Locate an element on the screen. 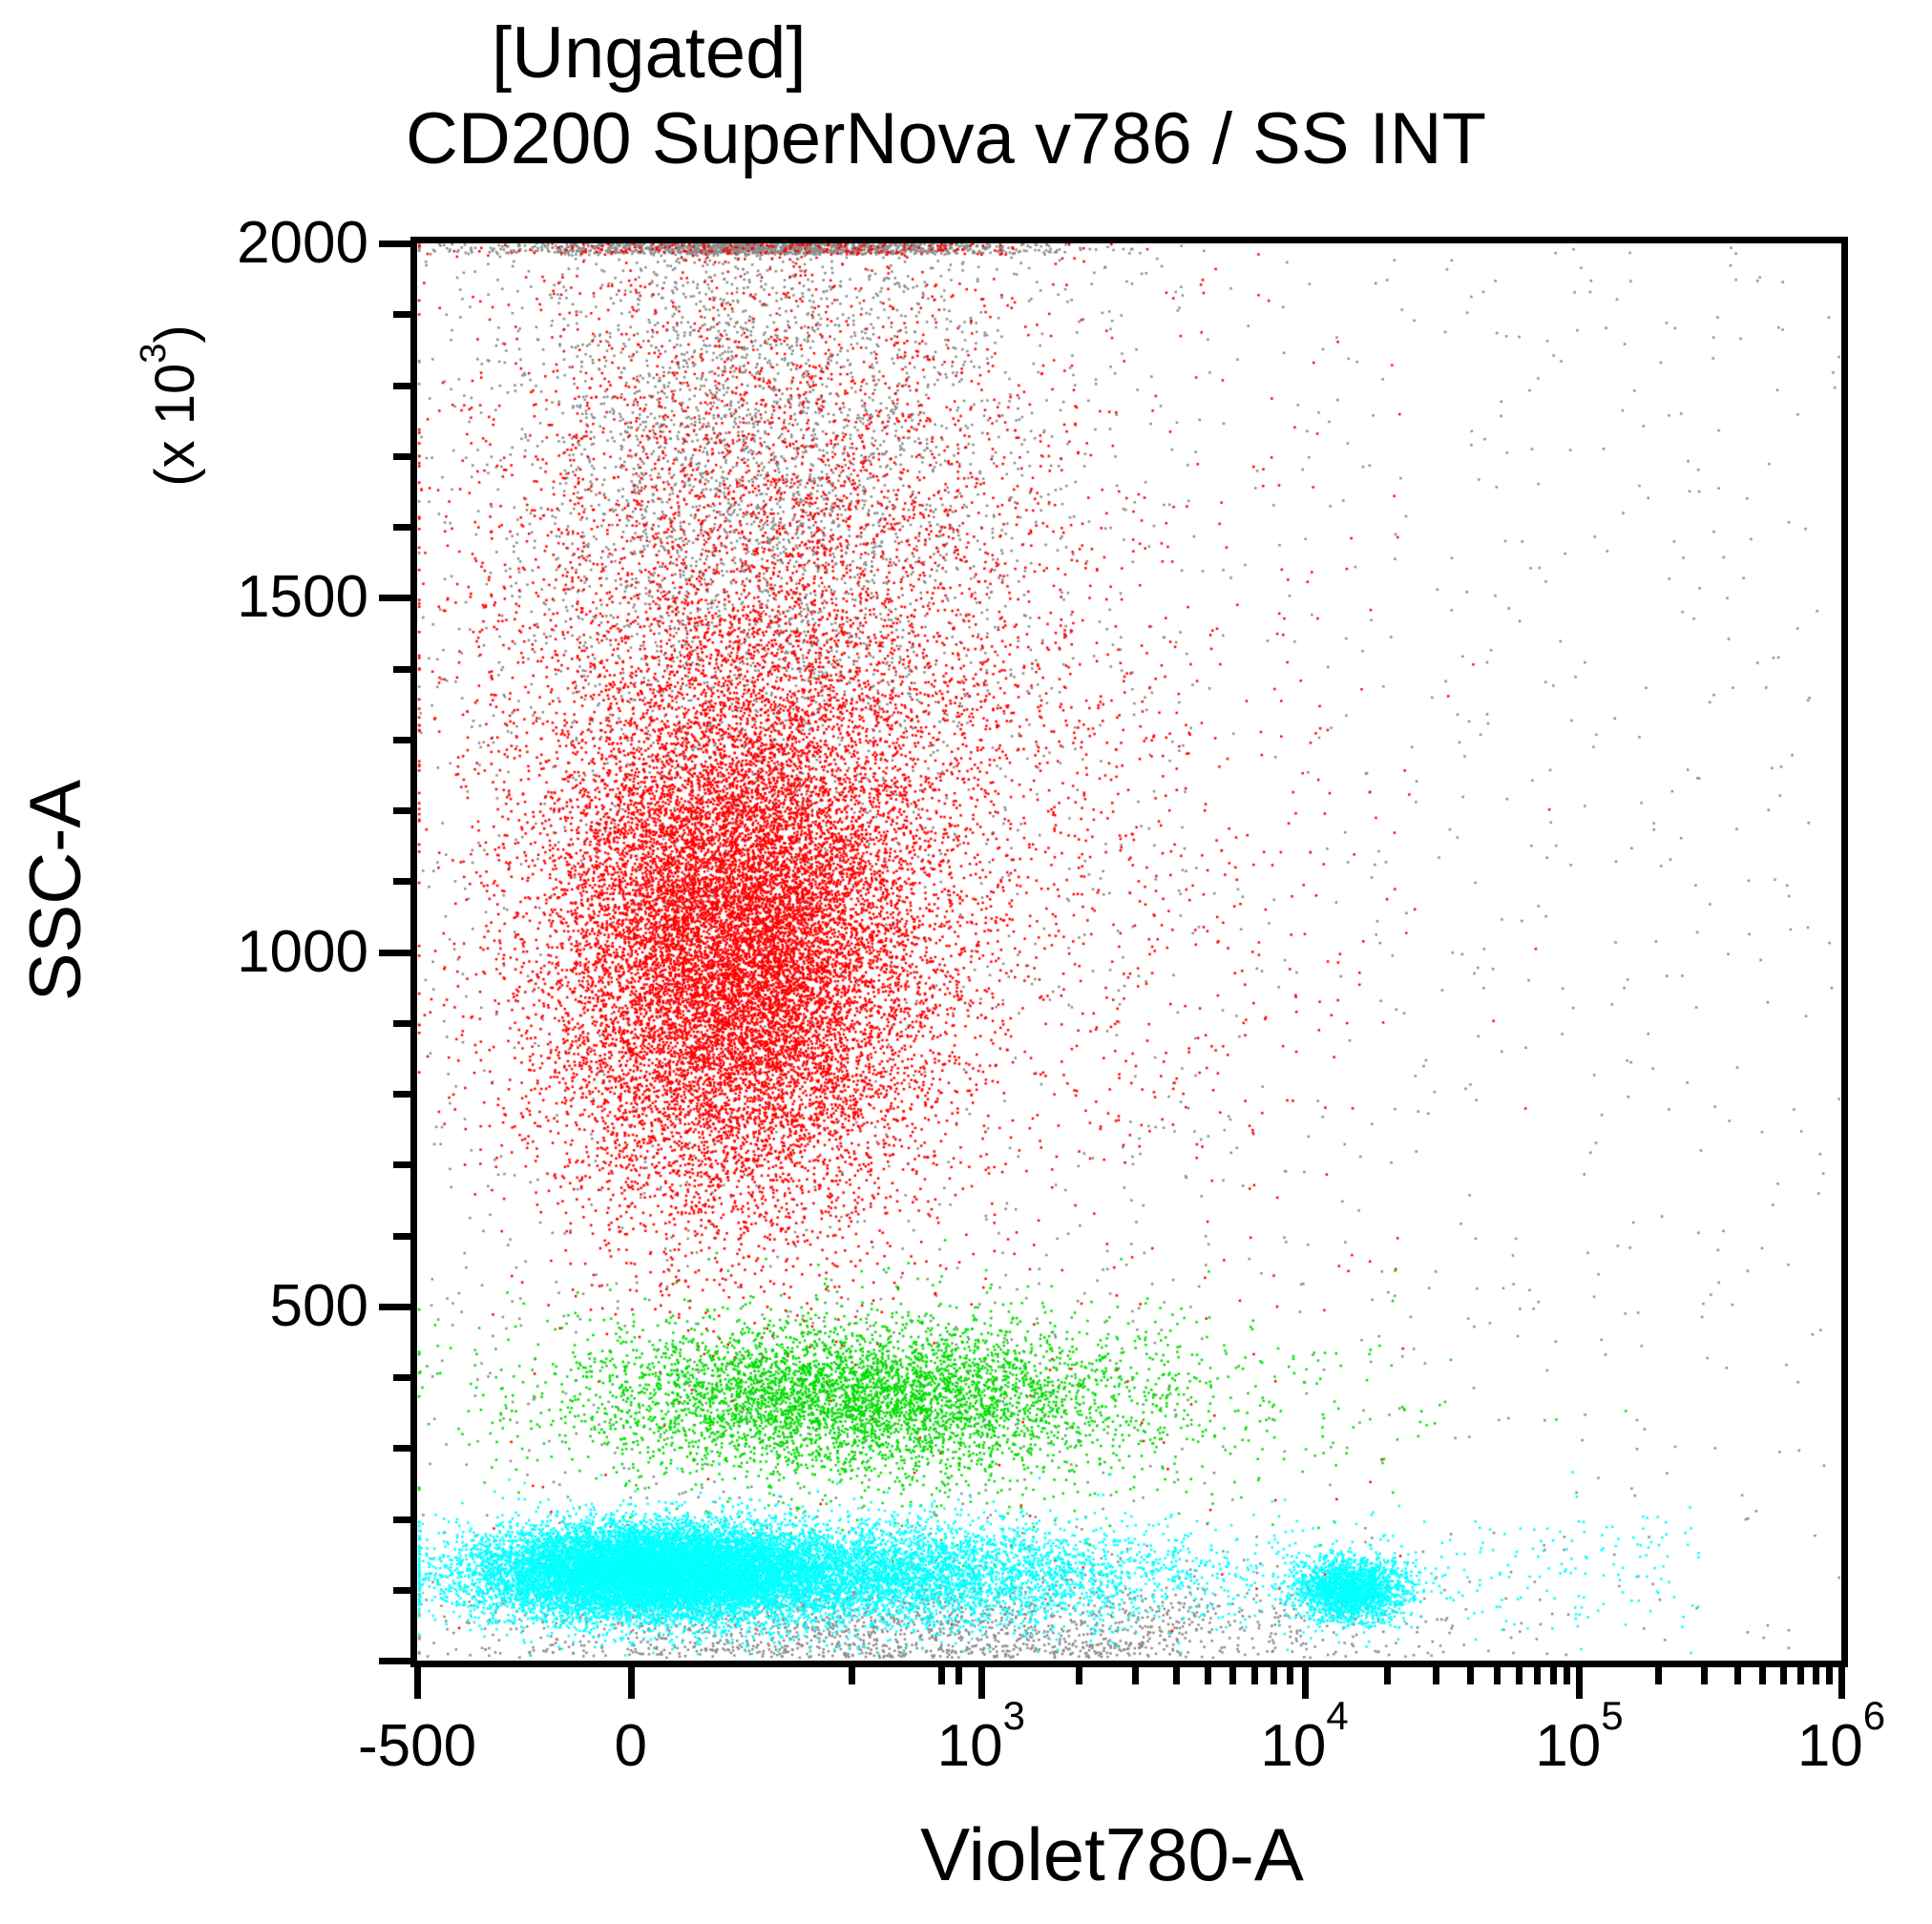  x-tick-label: -500 is located at coordinates (417, 1746).